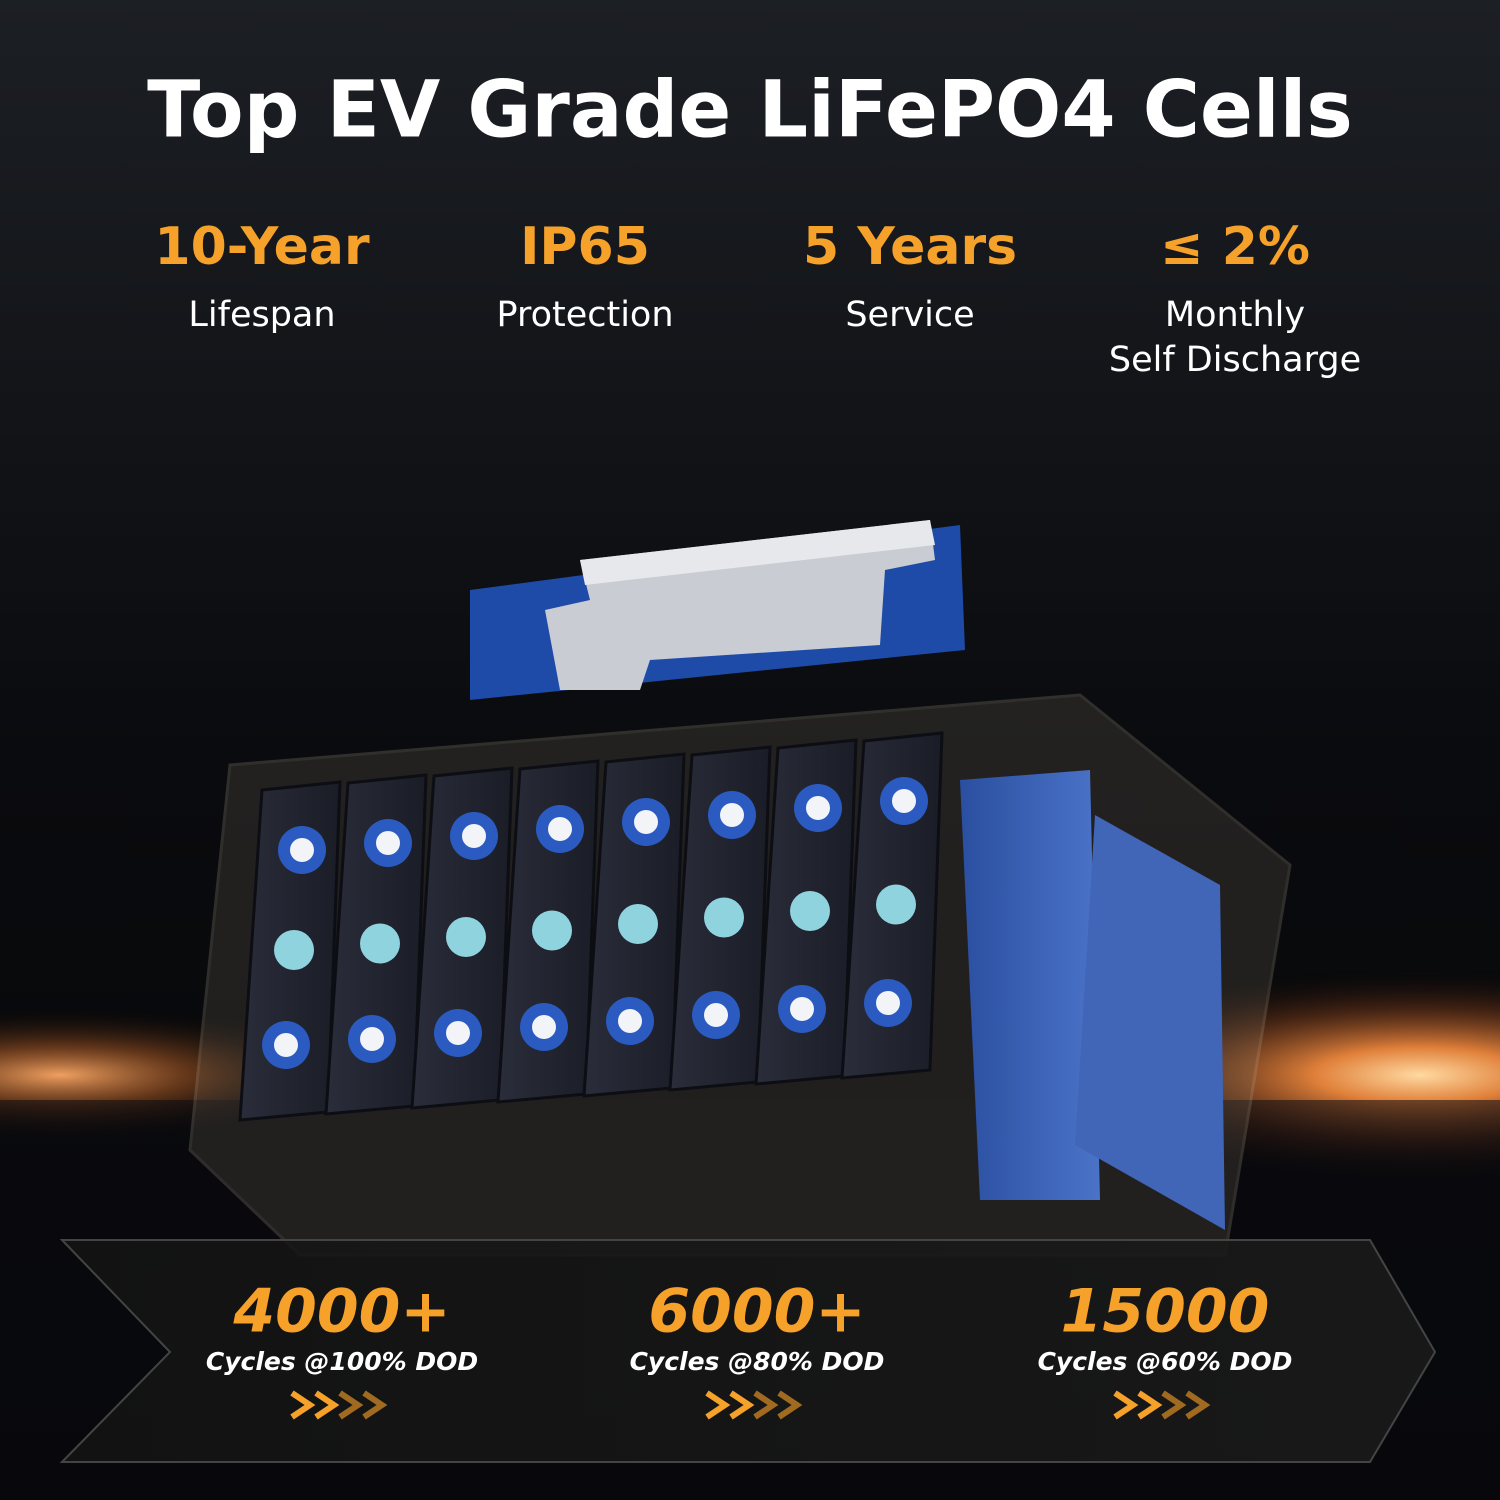 Image resolution: width=1500 pixels, height=1500 pixels. I want to click on cycle-banner, so click(748, 1351).